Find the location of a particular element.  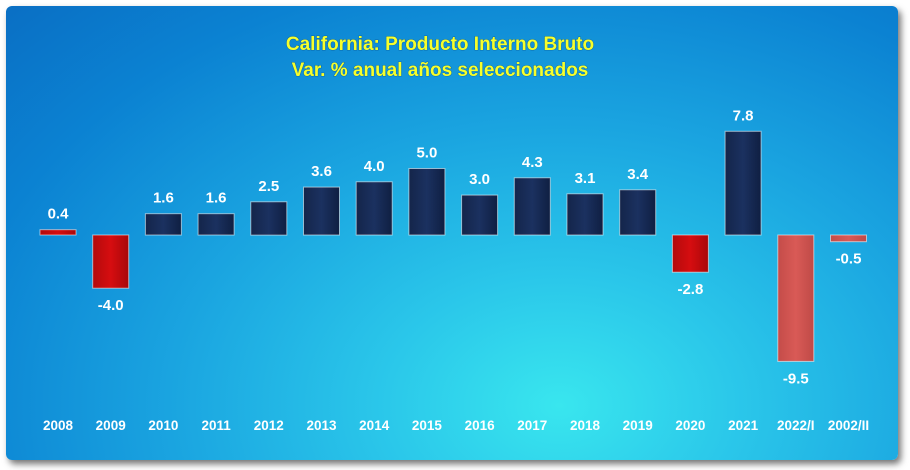

x-tick-label-2008: 2008 is located at coordinates (58, 425).